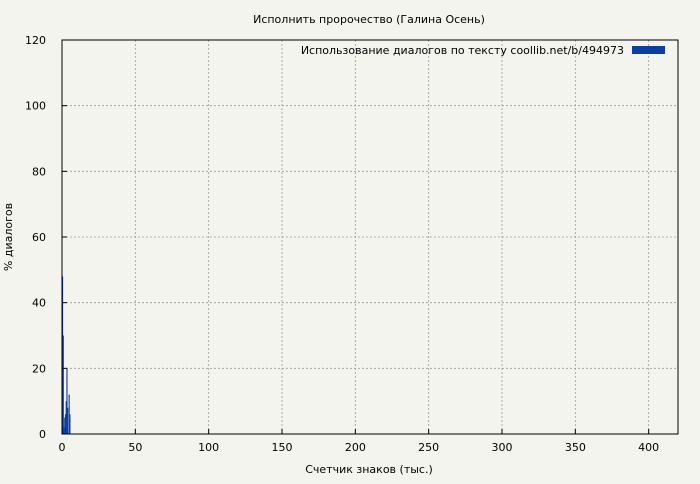 The height and width of the screenshot is (484, 700). I want to click on x-tick-label: 0, so click(62, 447).